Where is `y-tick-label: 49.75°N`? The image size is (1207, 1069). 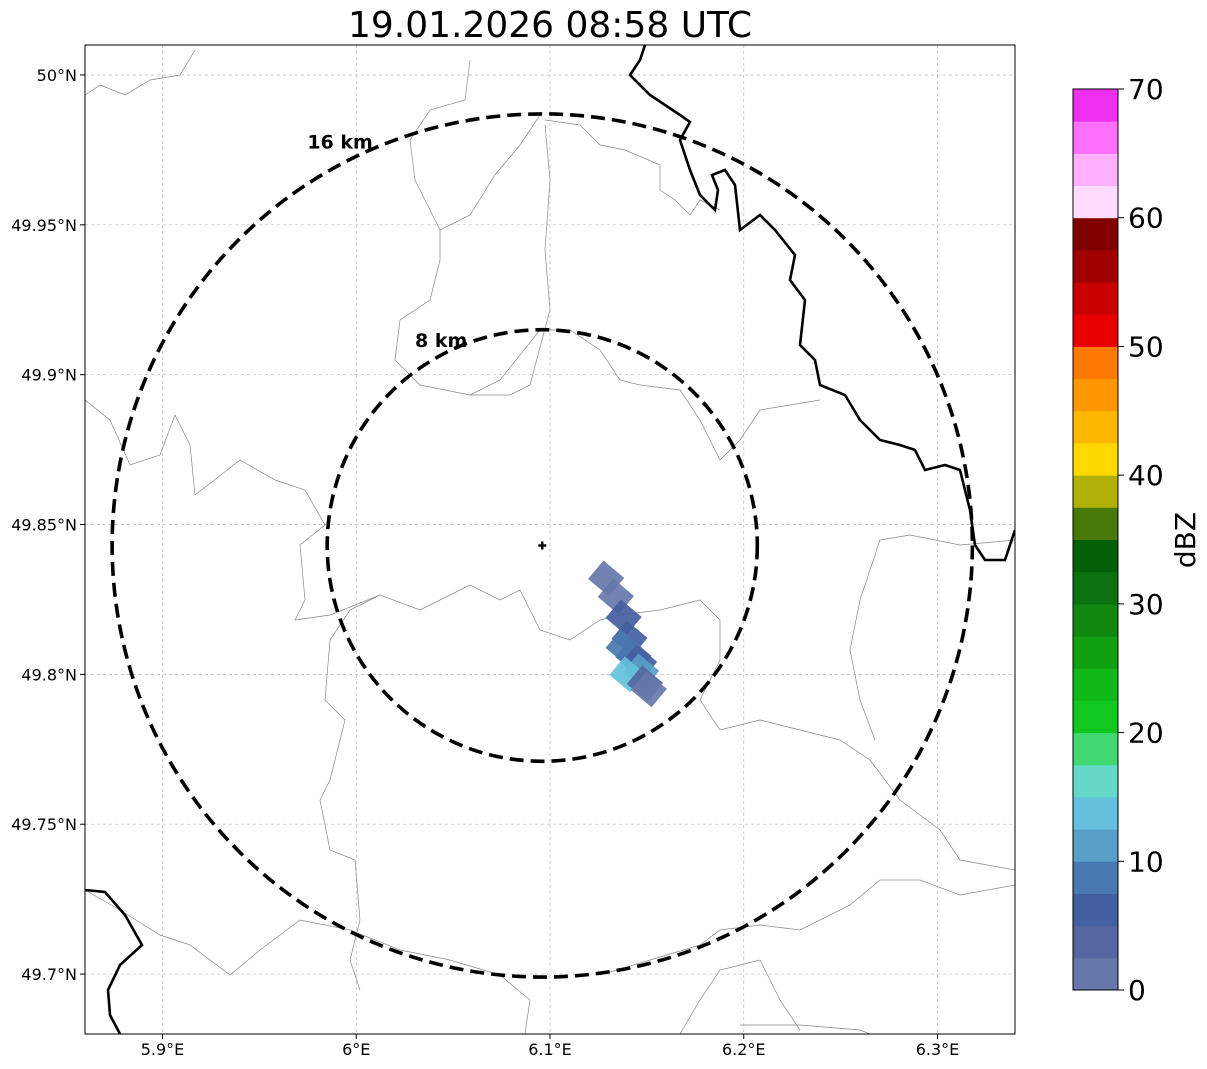 y-tick-label: 49.75°N is located at coordinates (44, 824).